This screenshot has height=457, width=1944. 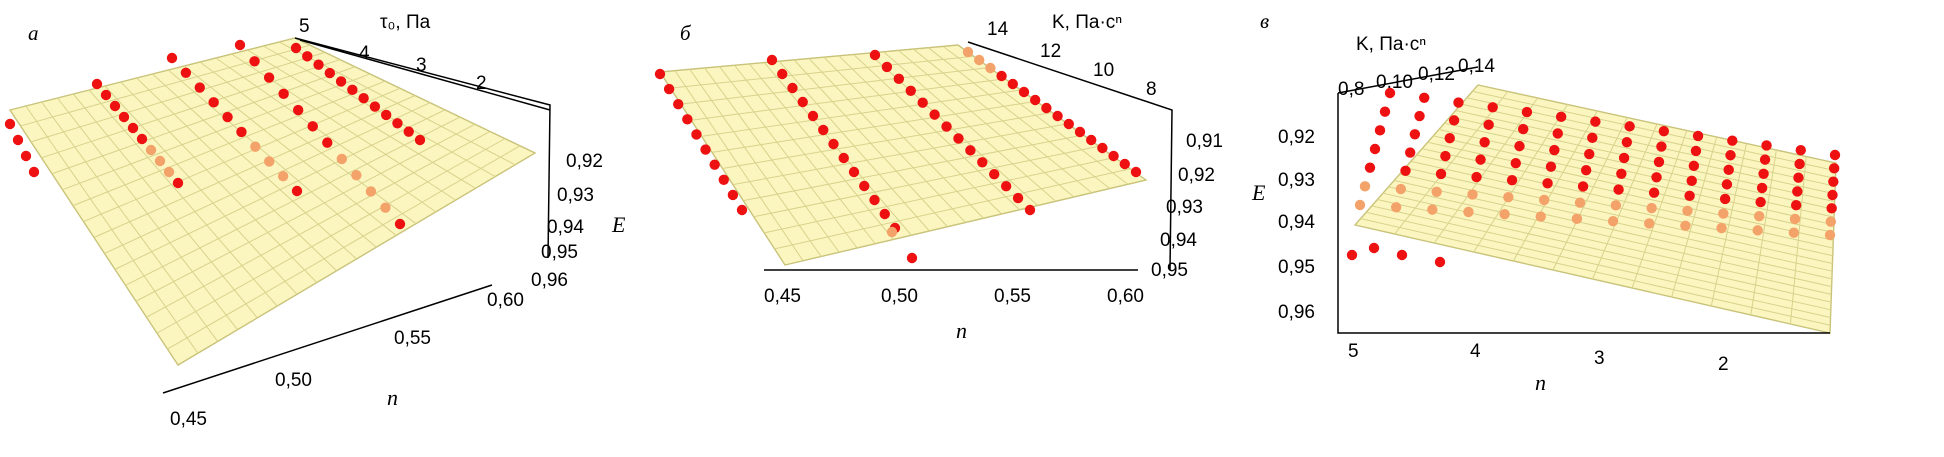 What do you see at coordinates (1012, 296) in the screenshot?
I see `panel-b-x-tick: 0,55` at bounding box center [1012, 296].